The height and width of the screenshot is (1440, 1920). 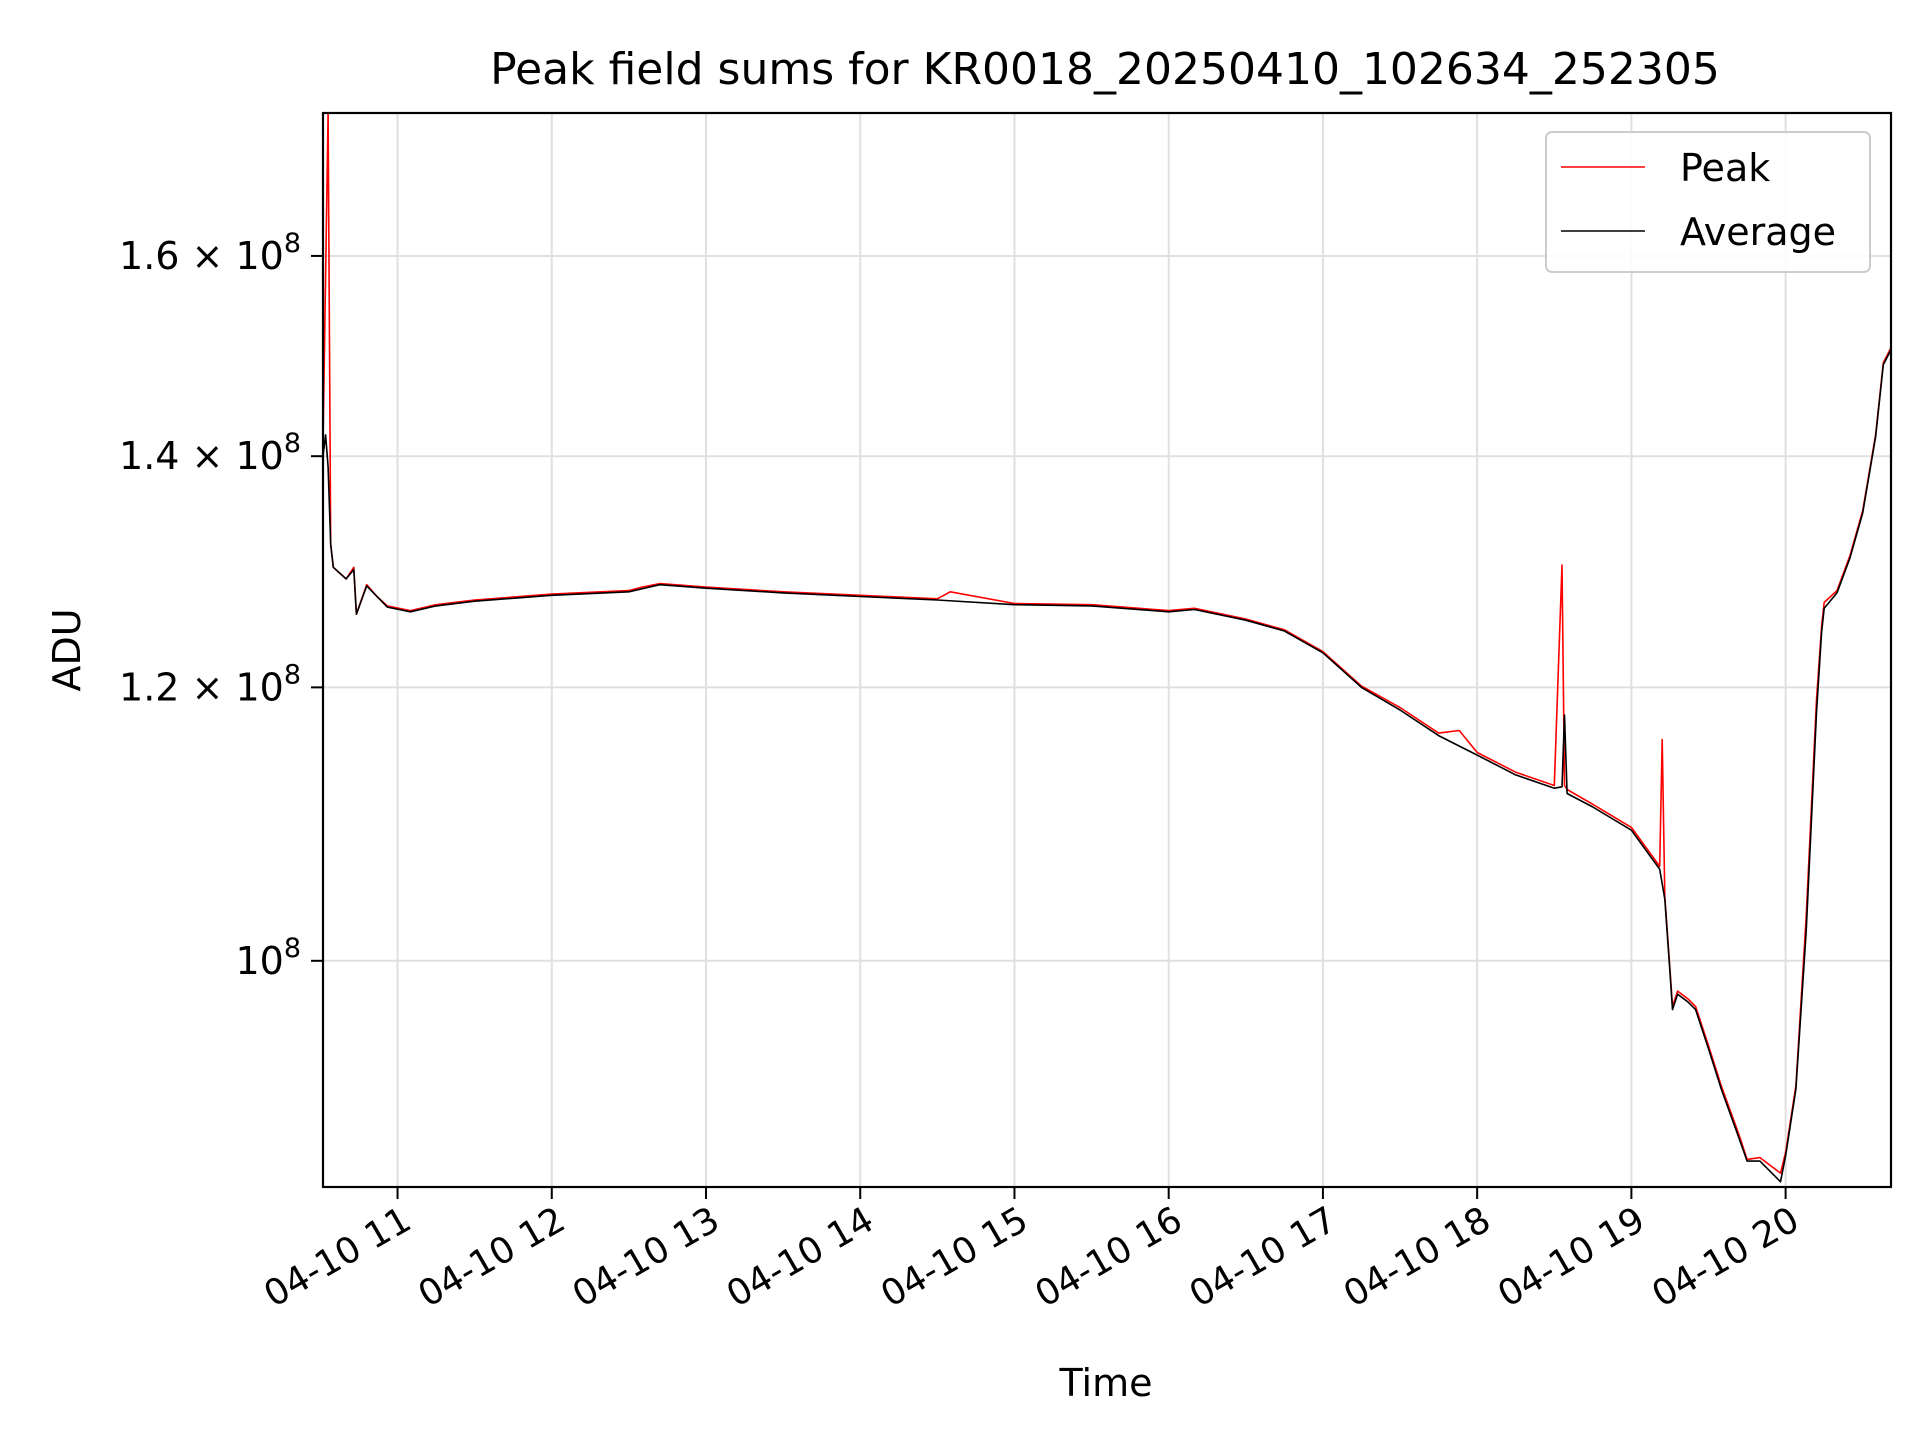 What do you see at coordinates (268, 958) in the screenshot?
I see `y-tick-label: 108` at bounding box center [268, 958].